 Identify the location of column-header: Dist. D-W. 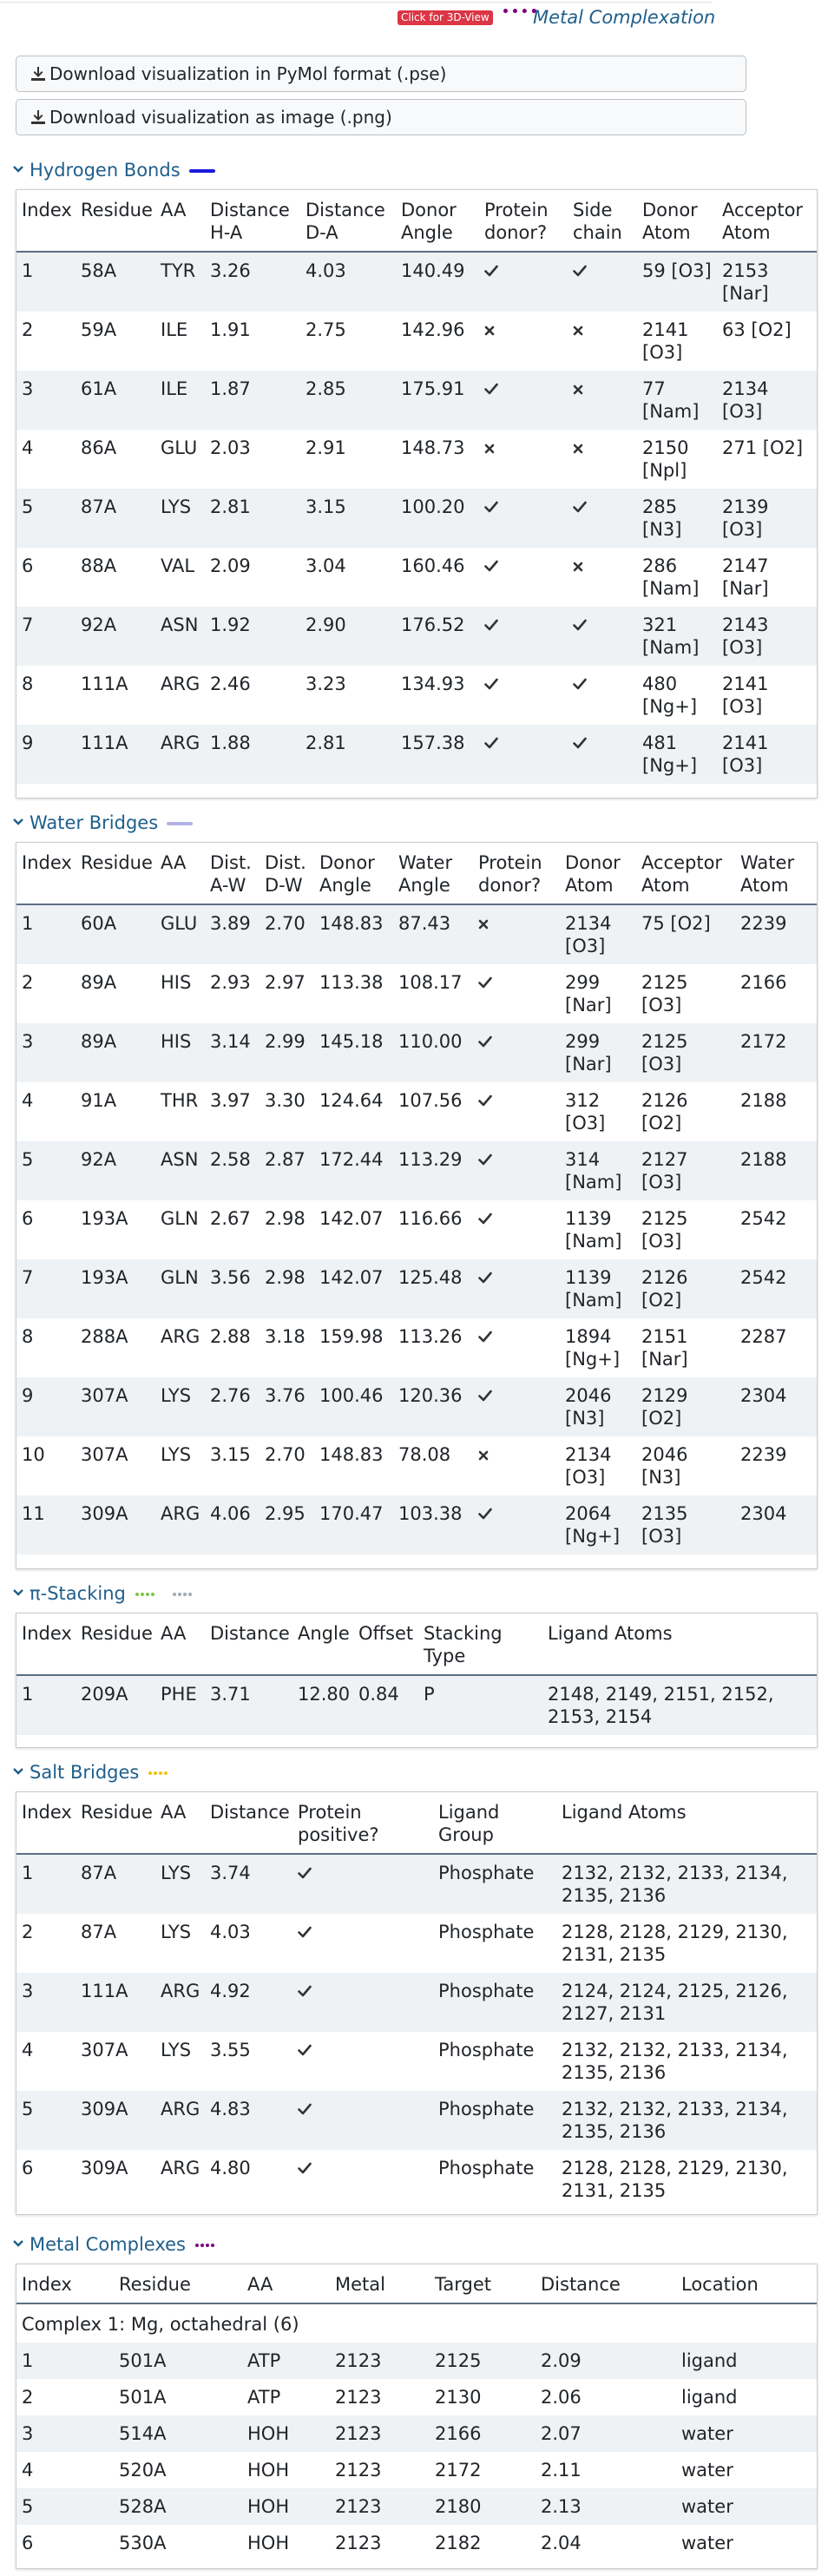
(287, 874).